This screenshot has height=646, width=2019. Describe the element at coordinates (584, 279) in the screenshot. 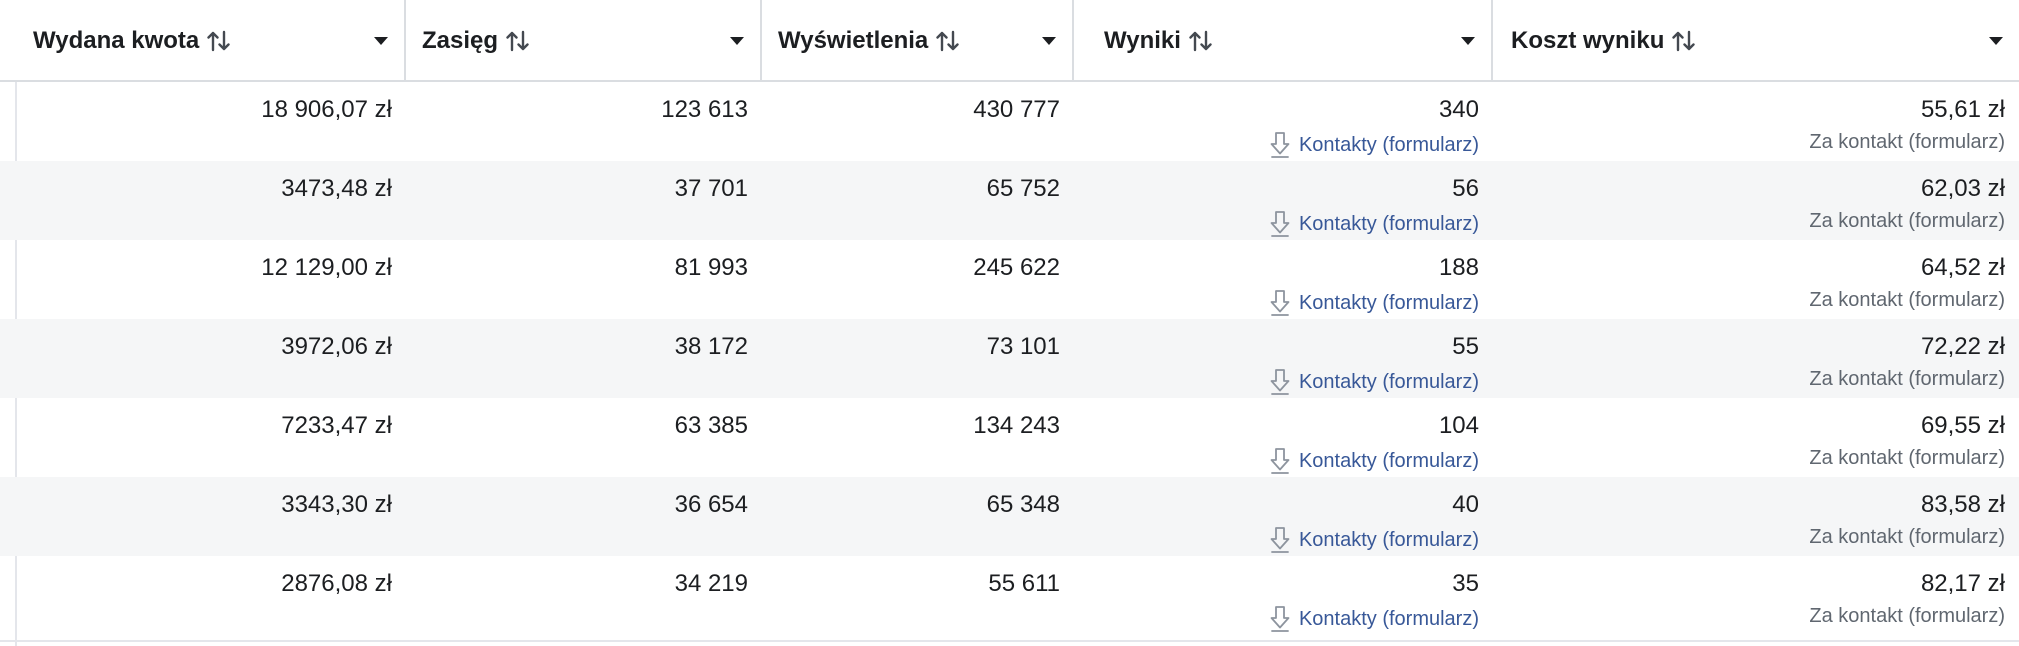

I see `cell-reach: 81 993` at that location.